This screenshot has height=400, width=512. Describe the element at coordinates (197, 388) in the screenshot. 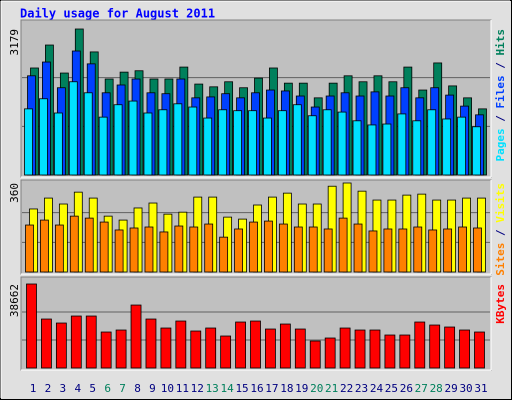

I see `x-tick-label: 12` at that location.